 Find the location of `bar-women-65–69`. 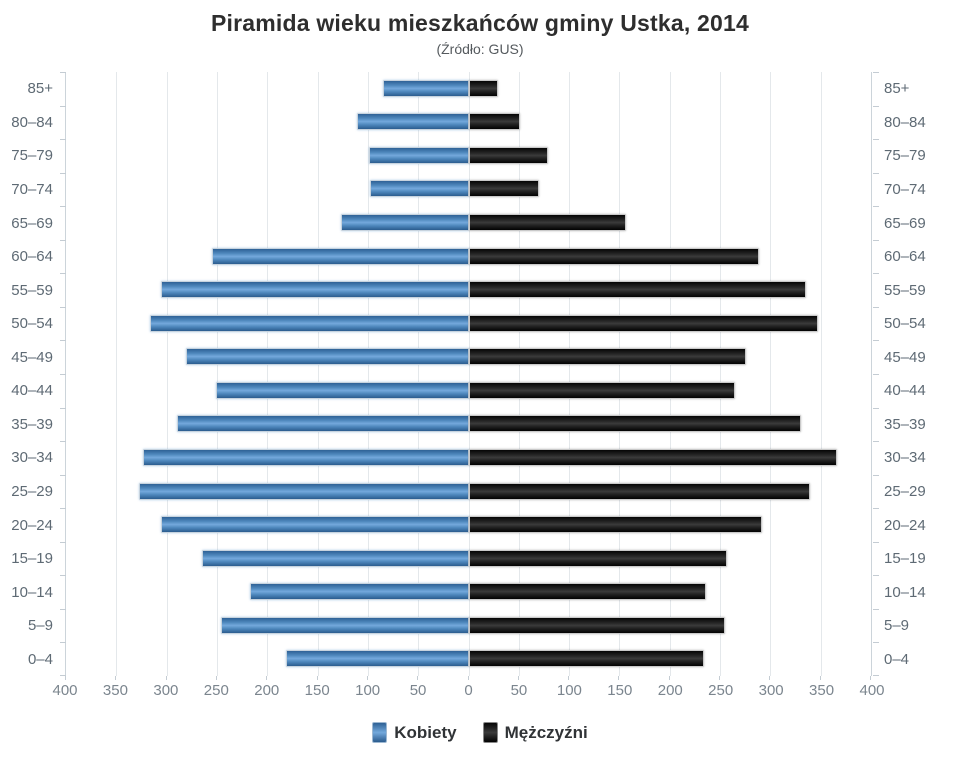

bar-women-65–69 is located at coordinates (404, 223).